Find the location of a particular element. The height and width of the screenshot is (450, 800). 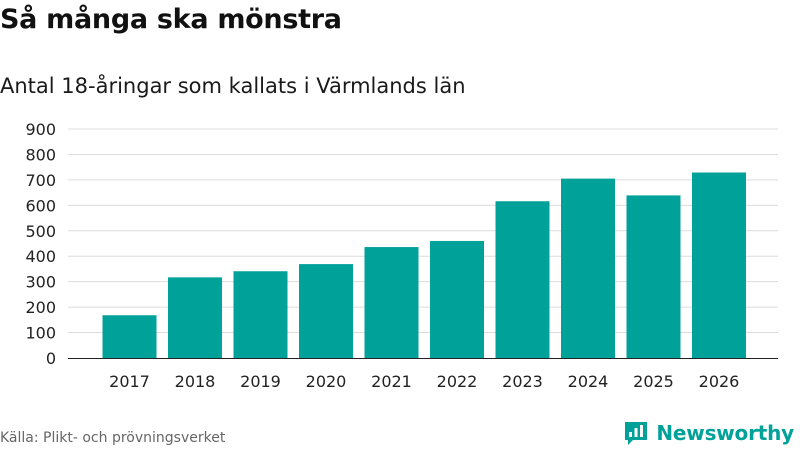

y-tick-label: 300 is located at coordinates (40, 282).